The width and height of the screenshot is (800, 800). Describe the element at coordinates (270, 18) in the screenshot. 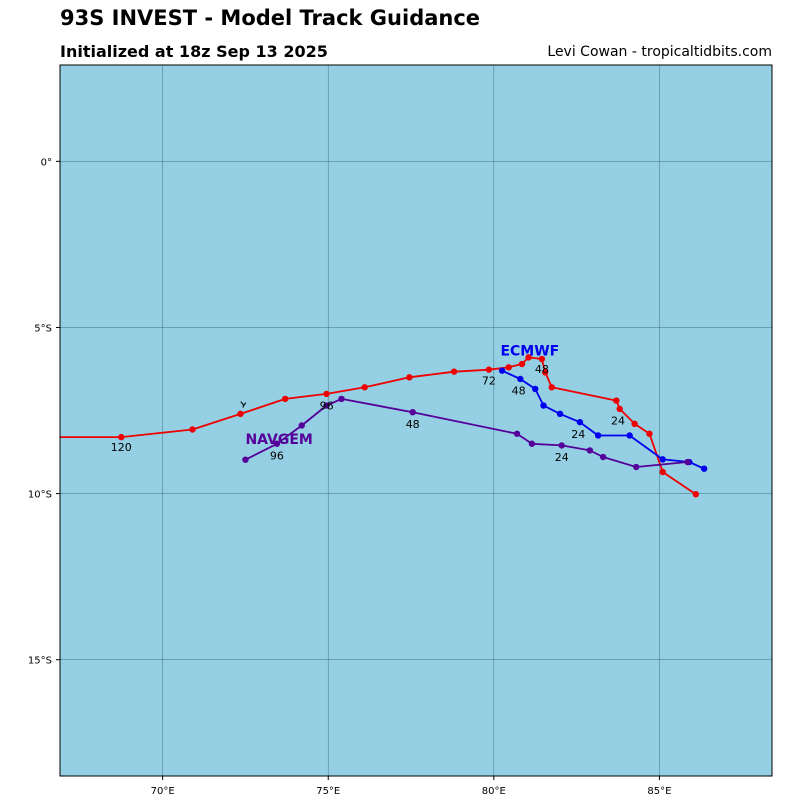

I see `chart-title: 93S INVEST - Model Track Guidance` at that location.